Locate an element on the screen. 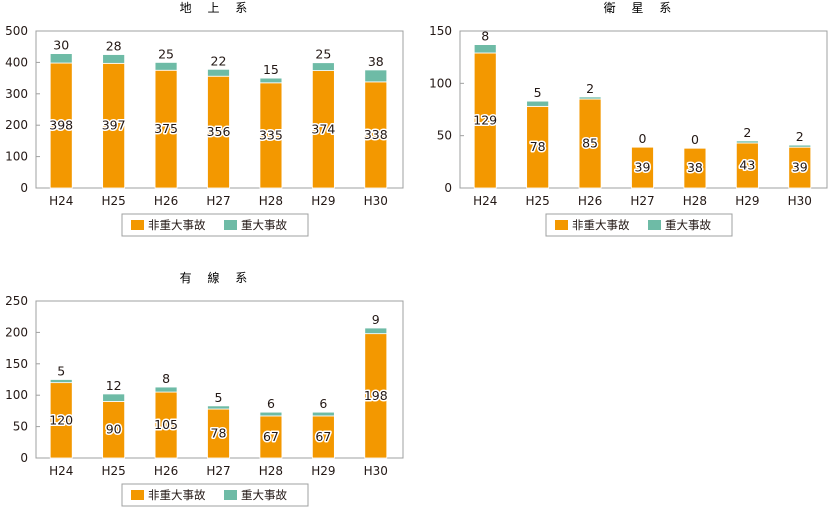  data-label-major: 22 is located at coordinates (219, 60).